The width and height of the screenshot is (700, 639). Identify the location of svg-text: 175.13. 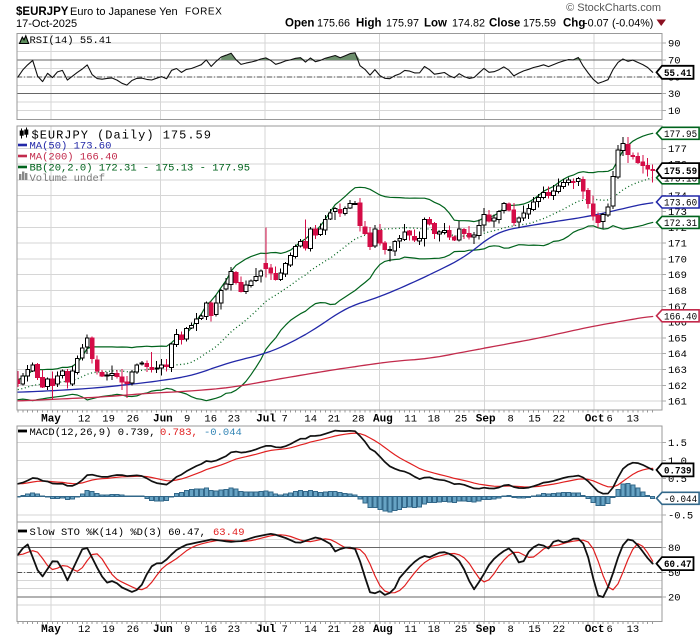
(680, 179).